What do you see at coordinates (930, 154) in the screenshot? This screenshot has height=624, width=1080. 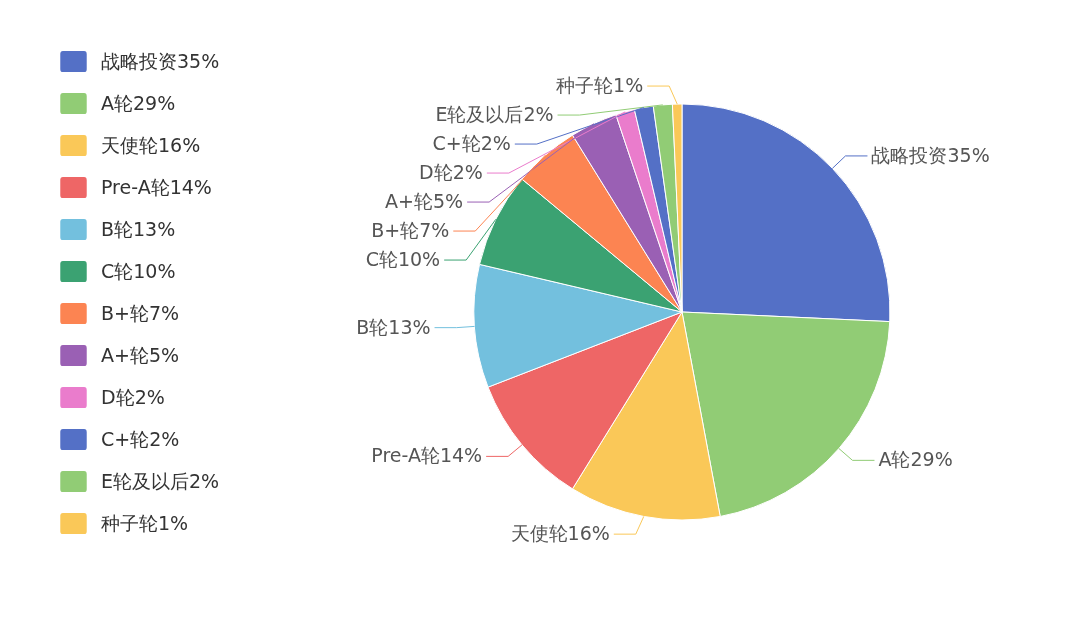 I see `slice-label: 战略投资35%` at bounding box center [930, 154].